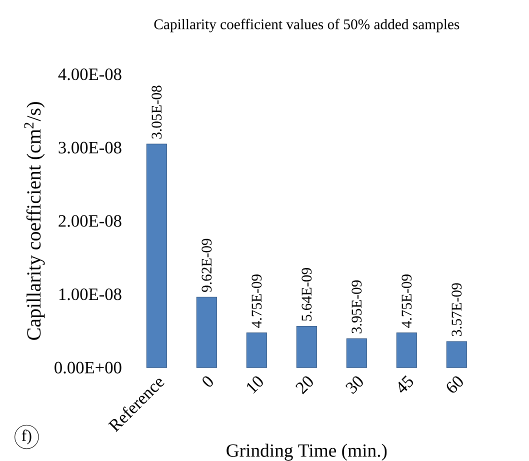 Image resolution: width=529 pixels, height=461 pixels. Describe the element at coordinates (307, 294) in the screenshot. I see `data-label: 5.64E-09` at that location.